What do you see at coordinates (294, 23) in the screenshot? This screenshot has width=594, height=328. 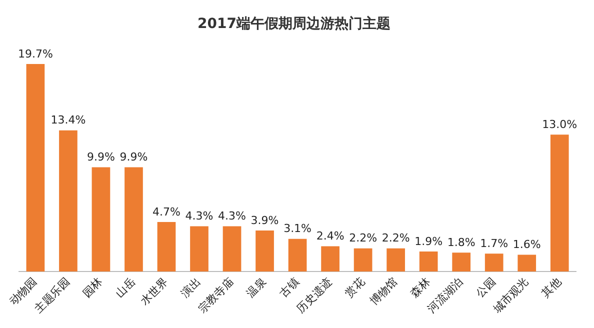 I see `chart-title: 2017端午假期周边游热门主题` at bounding box center [294, 23].